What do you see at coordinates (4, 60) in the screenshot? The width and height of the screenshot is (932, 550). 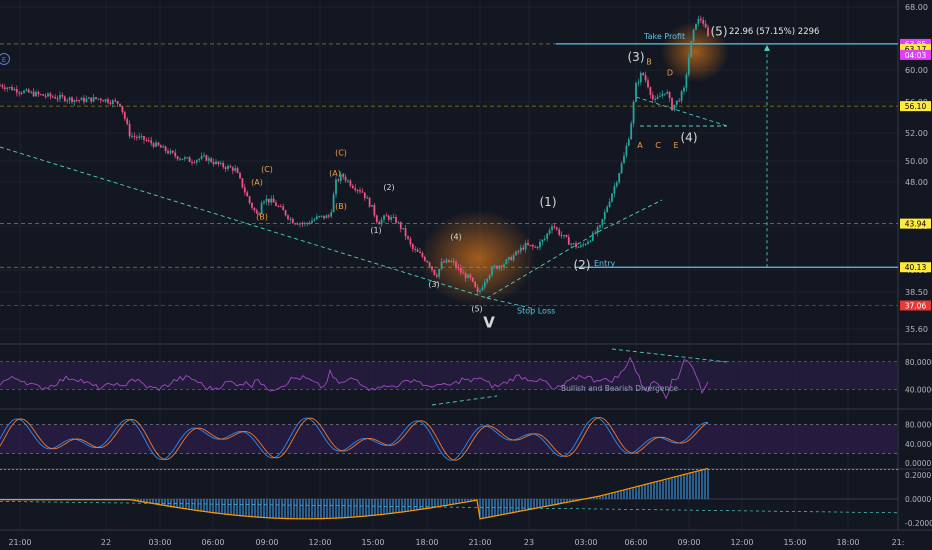 I see `legend-badge-text: E` at bounding box center [4, 60].